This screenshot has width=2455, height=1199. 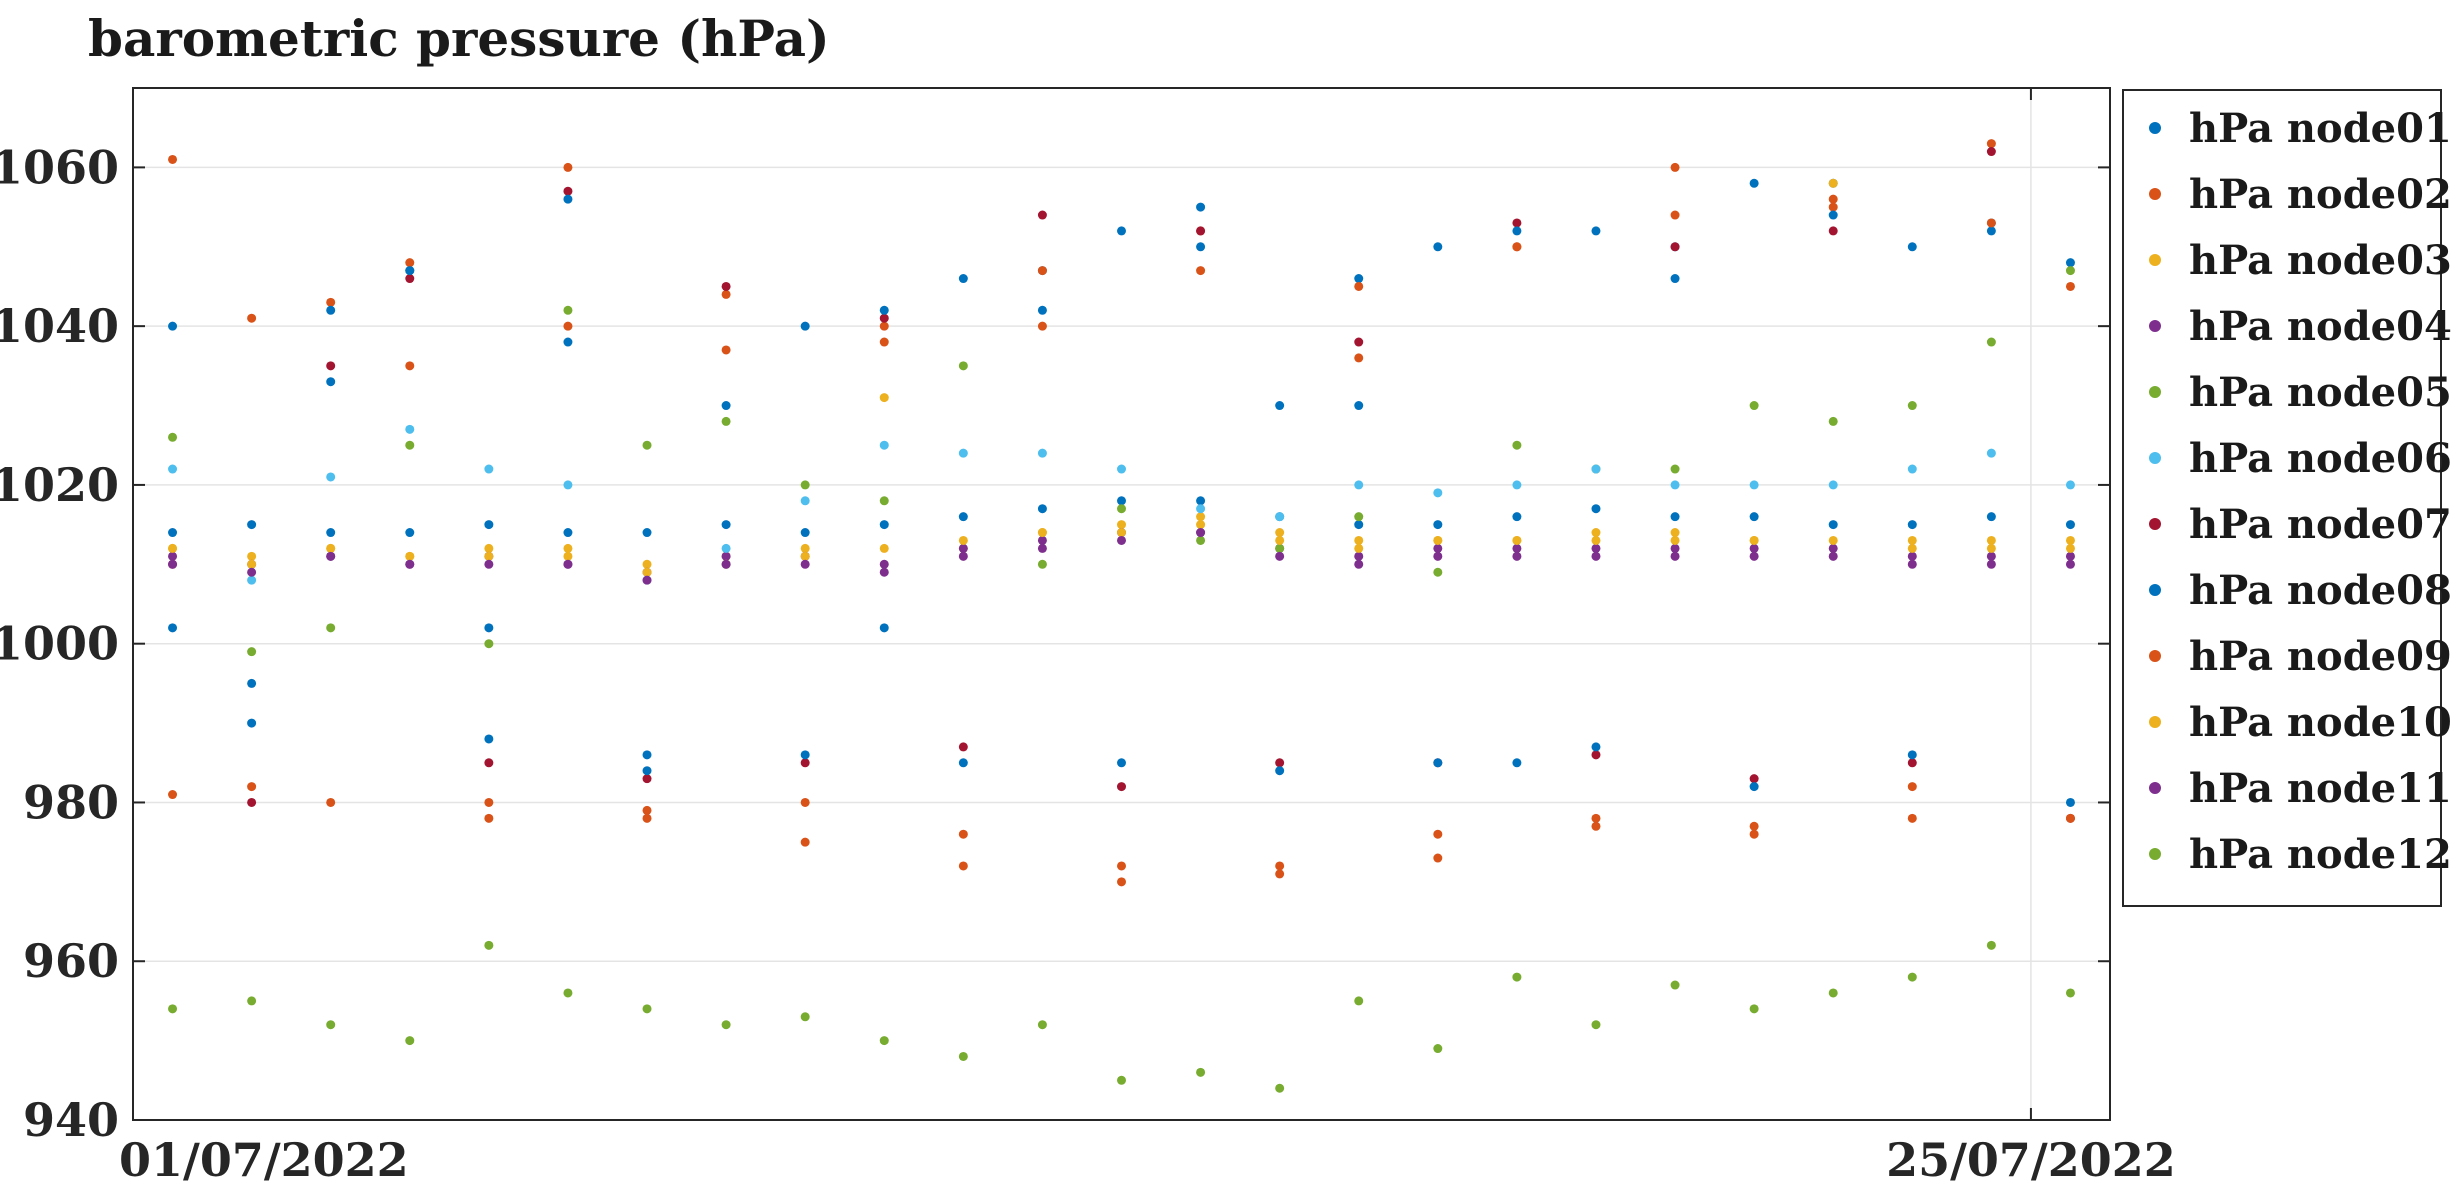 I want to click on legend-label: hPa node04, so click(x=2320, y=326).